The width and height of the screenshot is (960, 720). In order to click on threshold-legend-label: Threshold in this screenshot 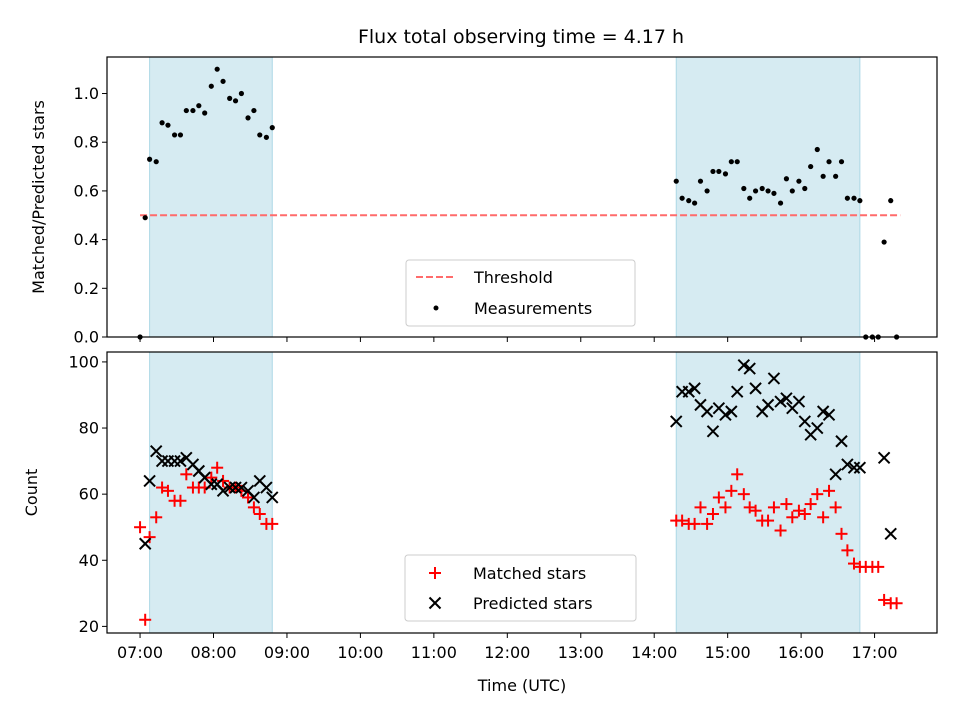, I will do `click(513, 277)`.